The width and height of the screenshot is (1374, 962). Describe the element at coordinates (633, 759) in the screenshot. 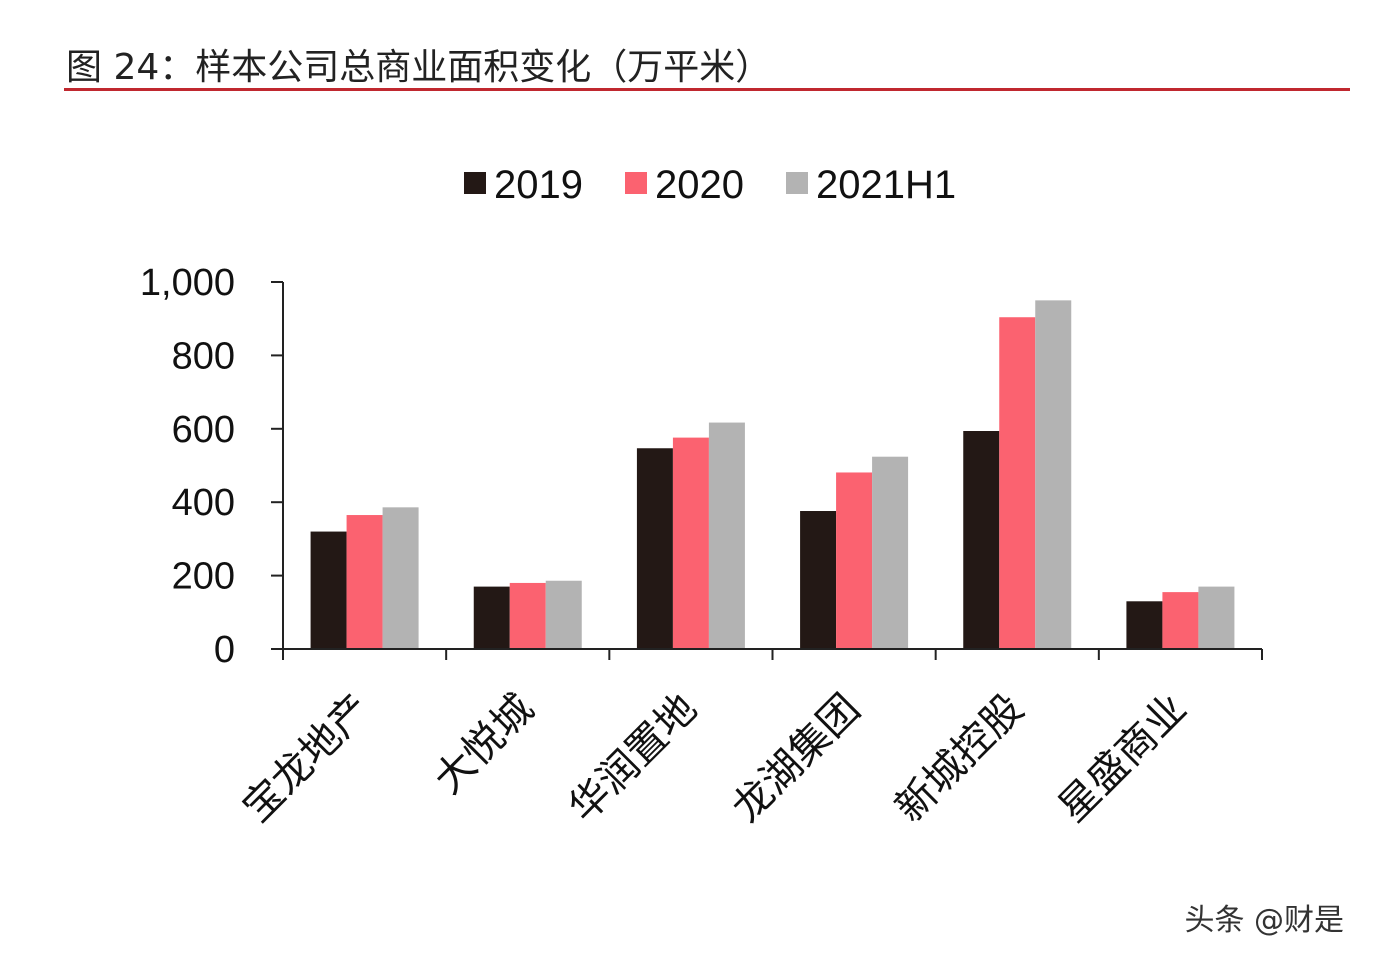

I see `x-category-label: 华润置地` at that location.